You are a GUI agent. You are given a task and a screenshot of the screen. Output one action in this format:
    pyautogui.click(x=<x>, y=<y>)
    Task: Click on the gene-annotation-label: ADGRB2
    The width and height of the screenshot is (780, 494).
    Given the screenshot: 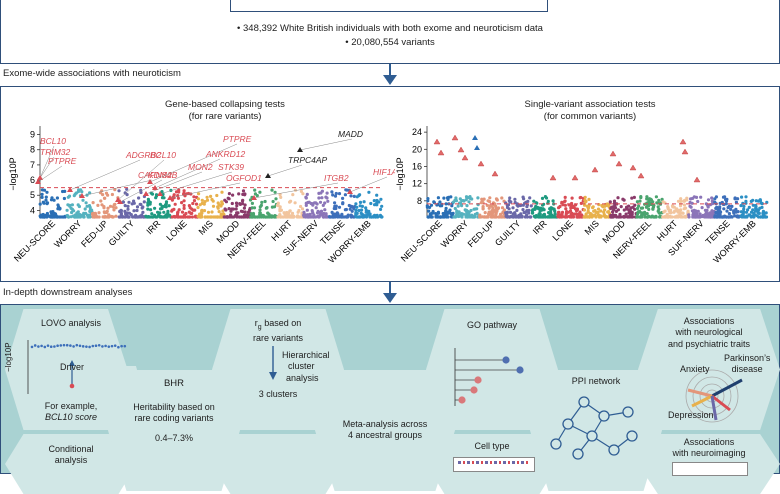 What is the action you would take?
    pyautogui.click(x=143, y=155)
    